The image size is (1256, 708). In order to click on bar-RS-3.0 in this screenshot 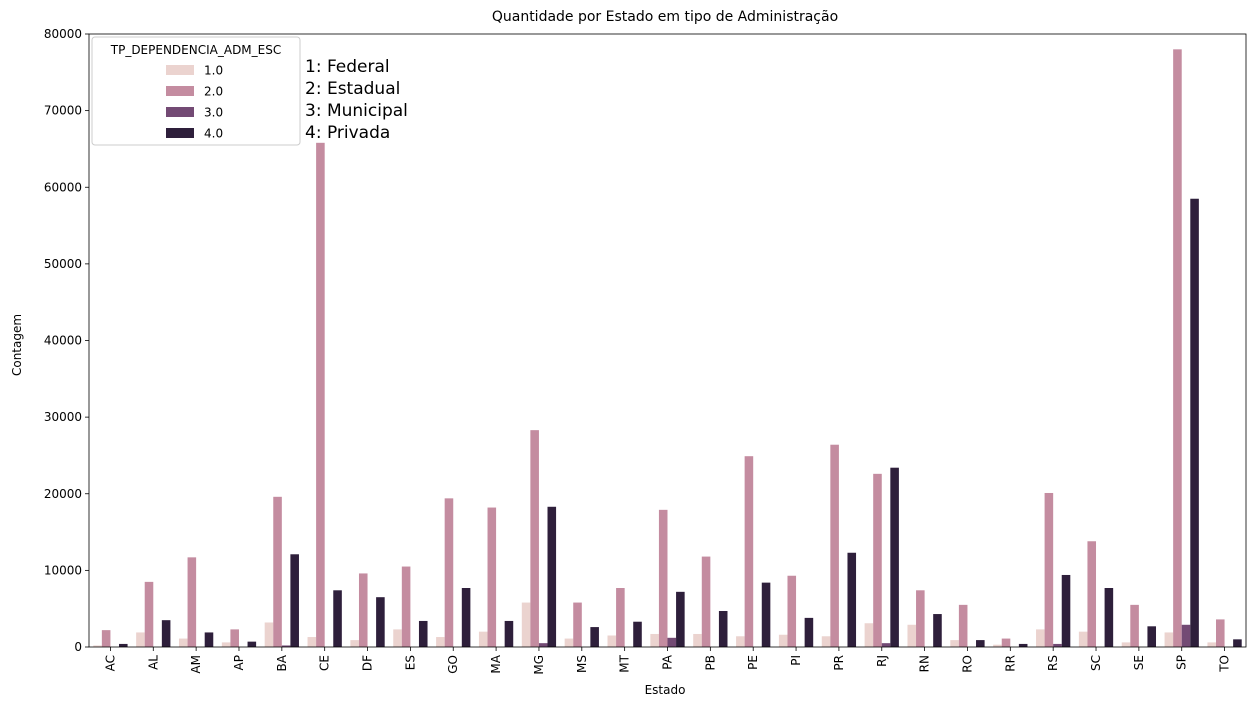, I will do `click(1057, 645)`.